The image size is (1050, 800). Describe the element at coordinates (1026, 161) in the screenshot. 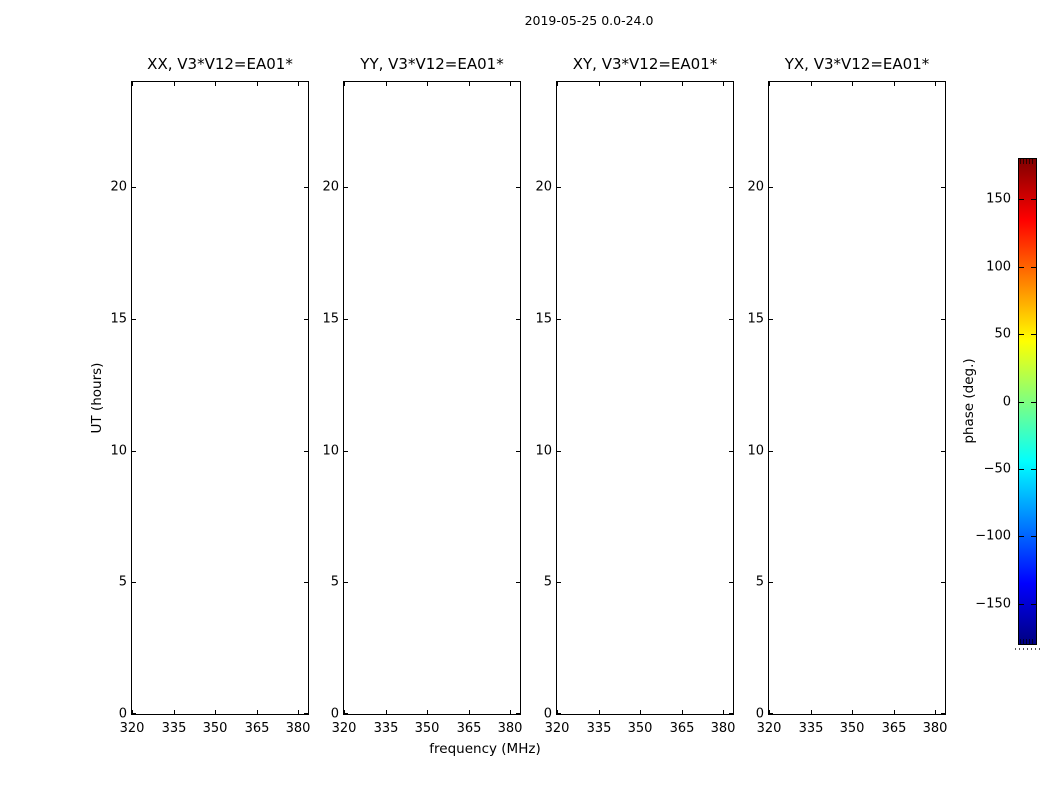

I see `colorbar-minorticks-top` at that location.